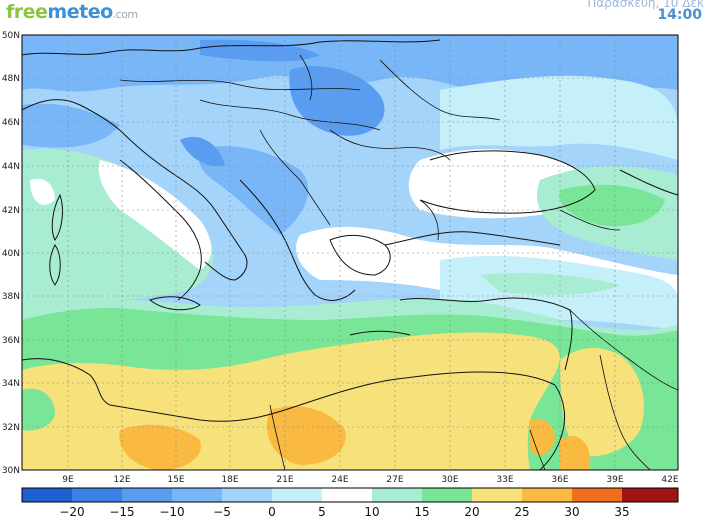 This screenshot has width=712, height=523. What do you see at coordinates (202, 151) in the screenshot?
I see `field-cold-croatia` at bounding box center [202, 151].